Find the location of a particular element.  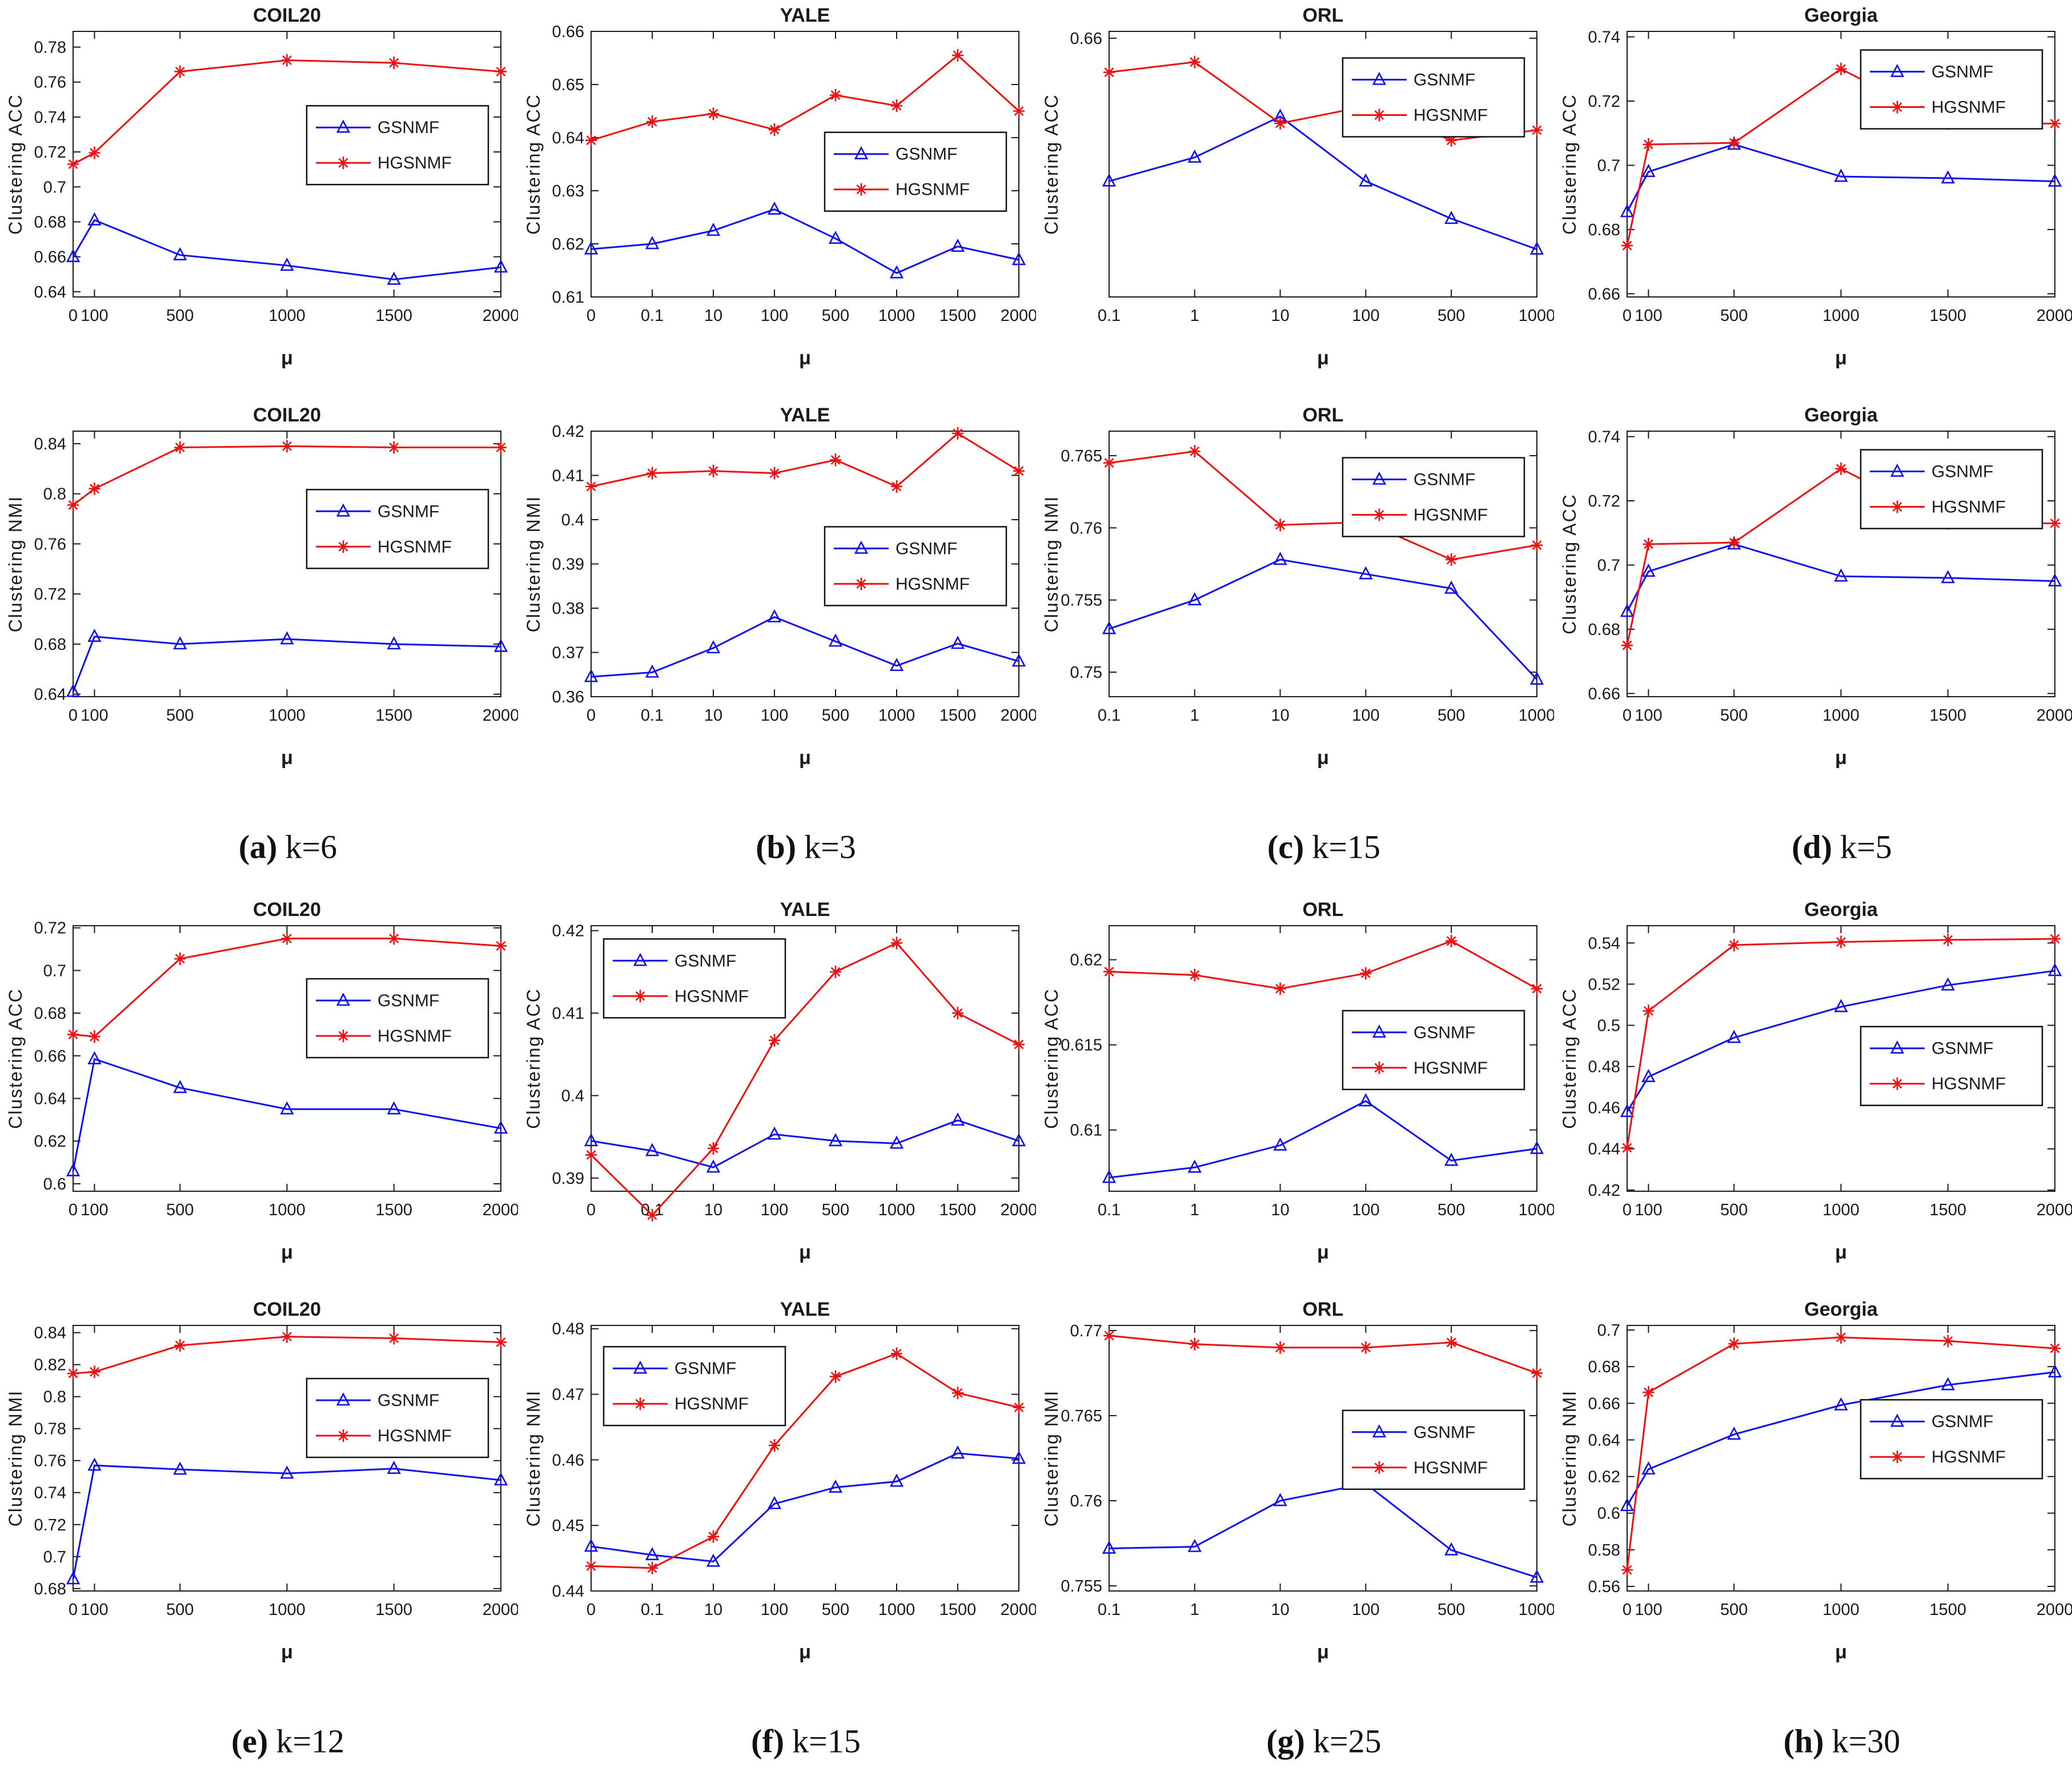

caption-d: (d) k=5 is located at coordinates (1813, 846).